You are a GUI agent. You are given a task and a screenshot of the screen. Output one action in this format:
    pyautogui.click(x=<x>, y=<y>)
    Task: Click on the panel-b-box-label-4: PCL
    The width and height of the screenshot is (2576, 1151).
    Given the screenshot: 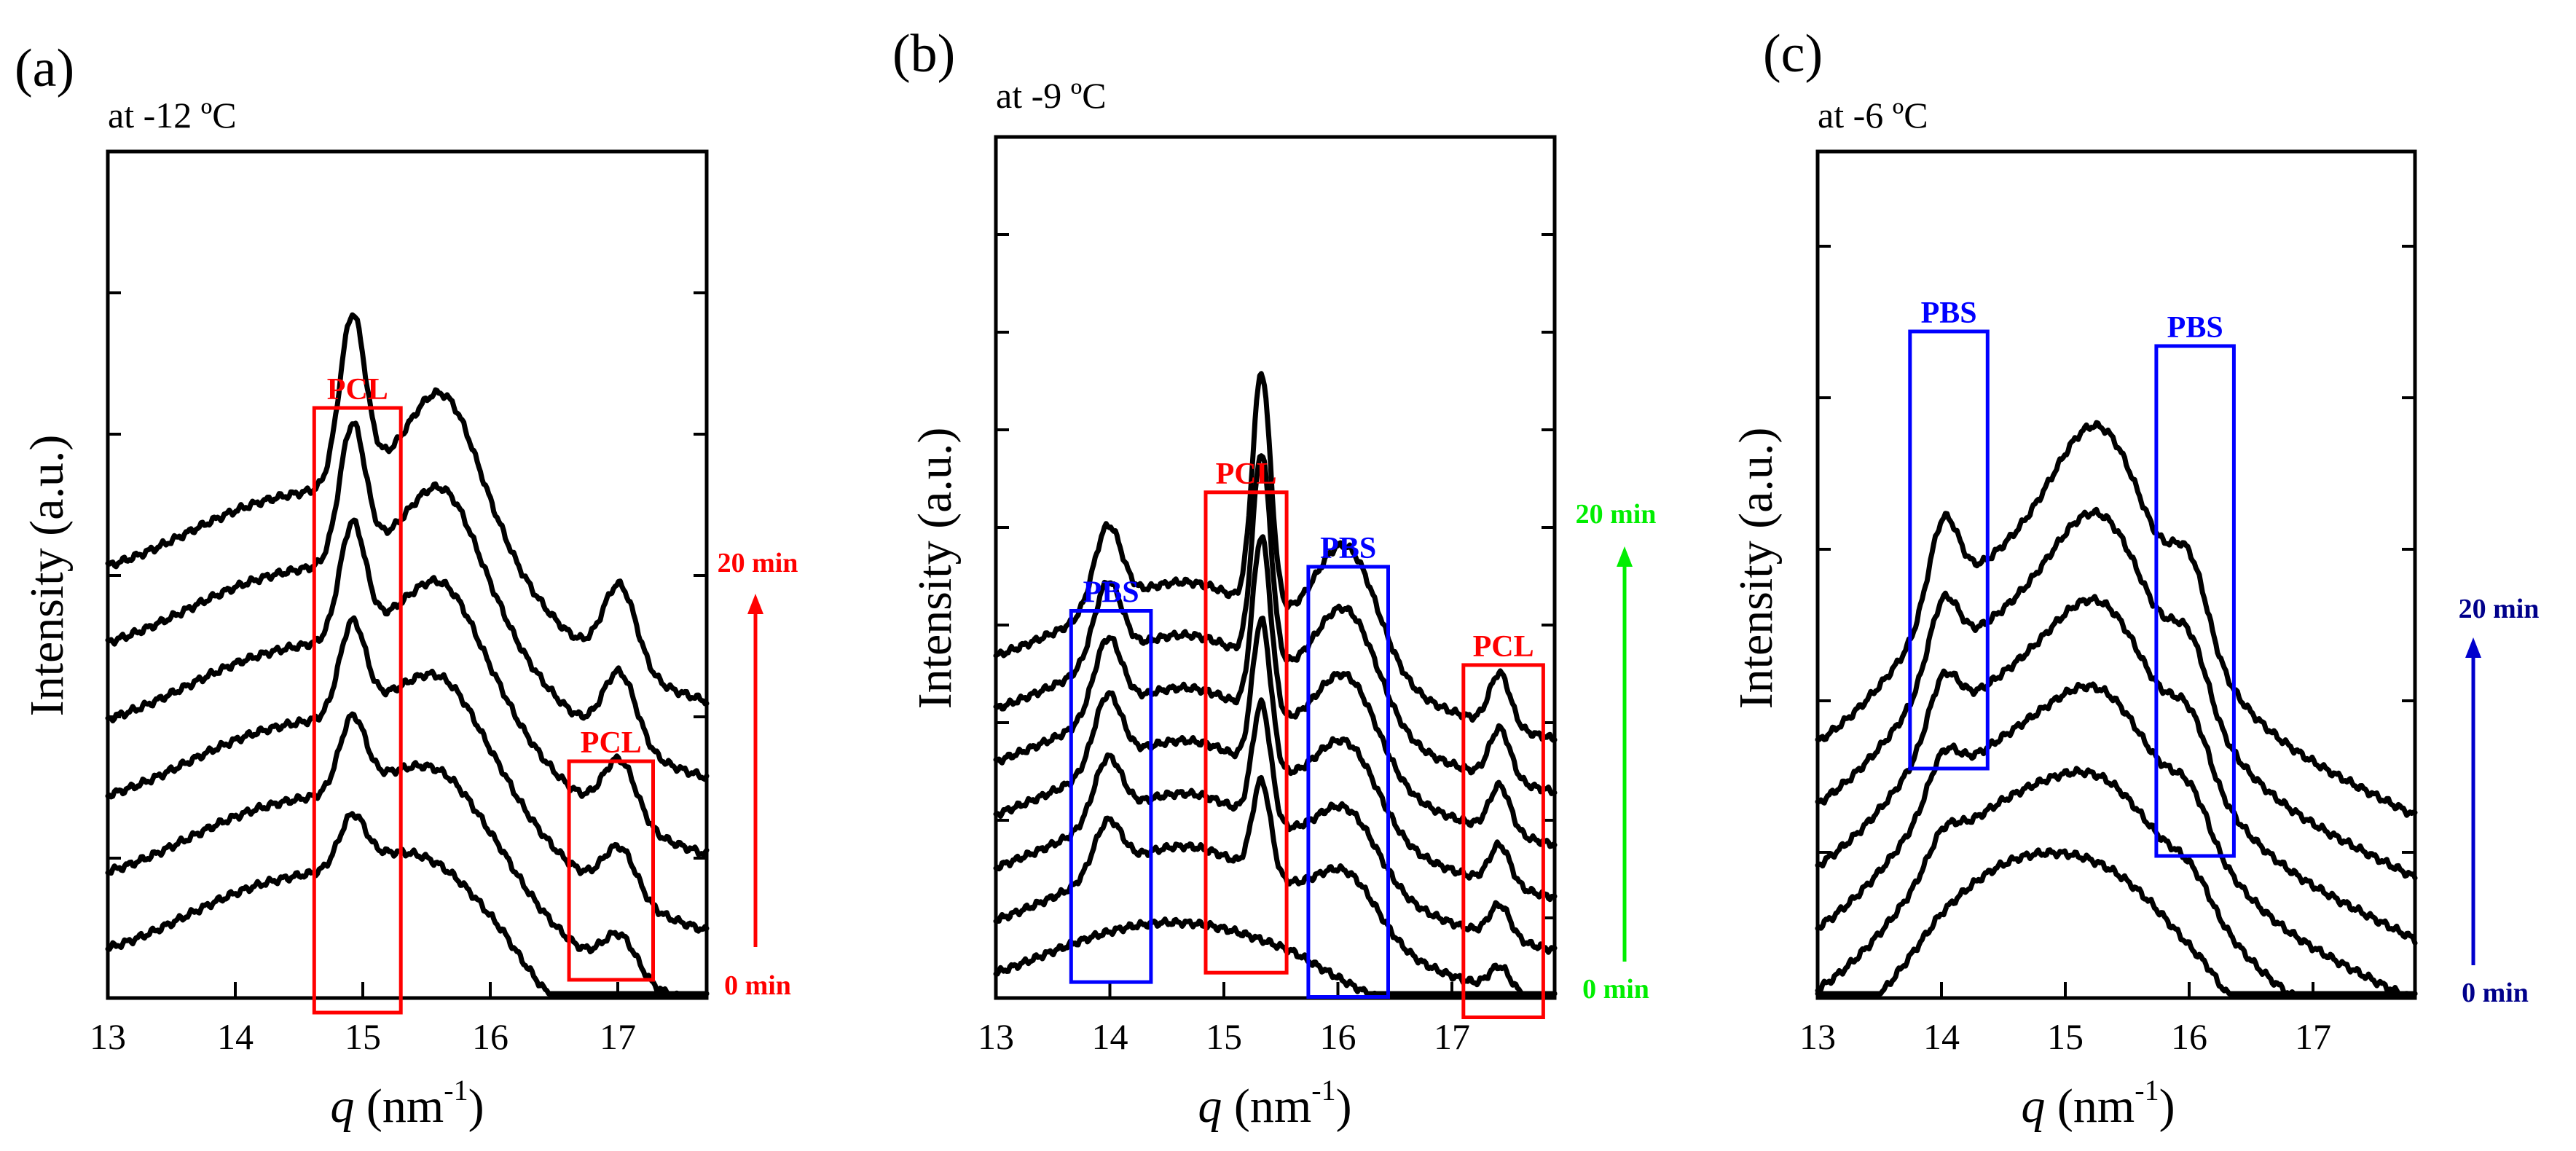 What is the action you would take?
    pyautogui.click(x=1503, y=647)
    